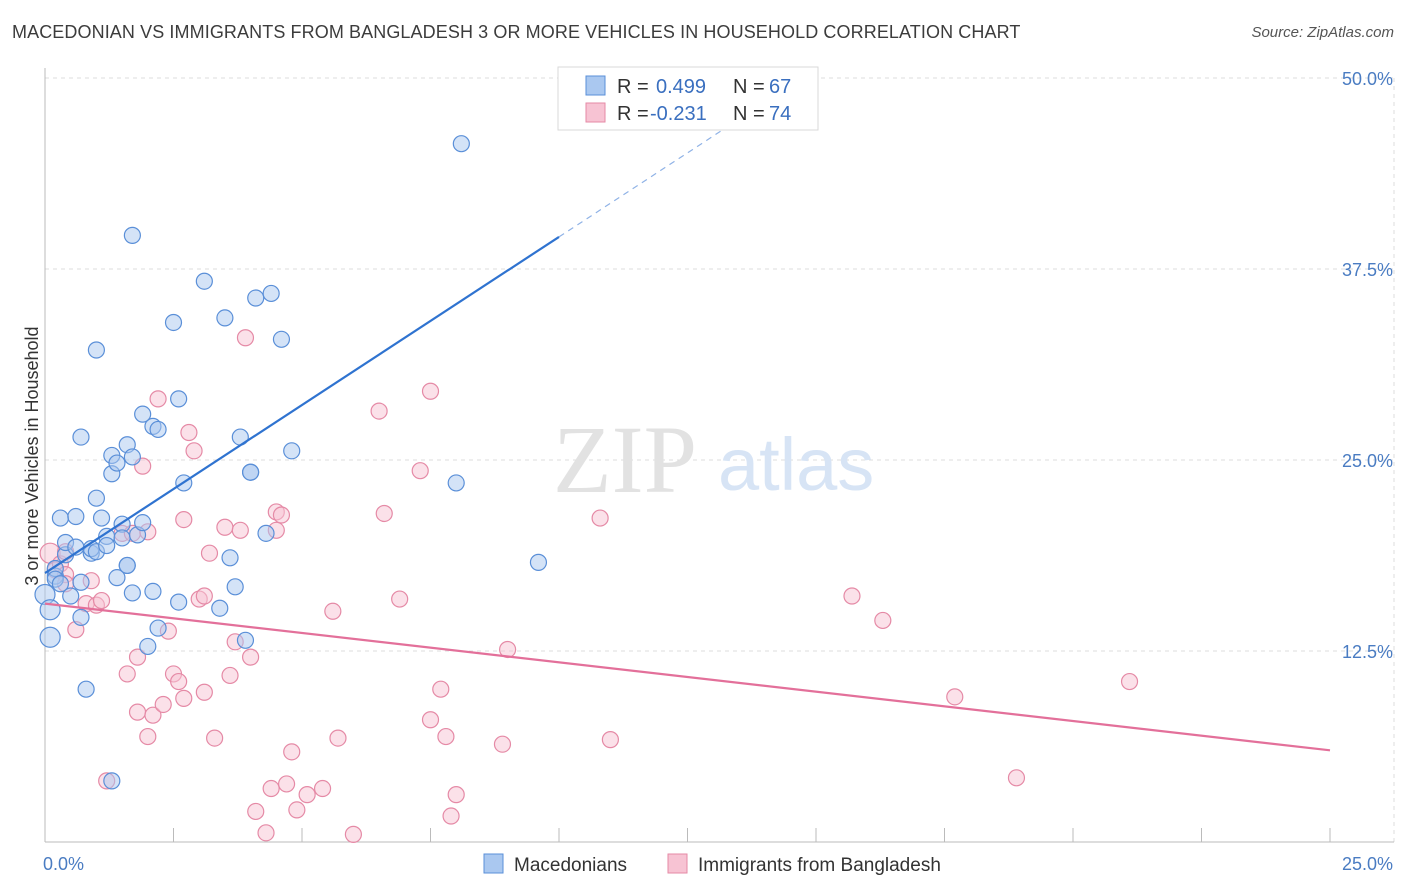 The width and height of the screenshot is (1406, 892). I want to click on source-note: Source: ZipAtlas.com, so click(1322, 32).